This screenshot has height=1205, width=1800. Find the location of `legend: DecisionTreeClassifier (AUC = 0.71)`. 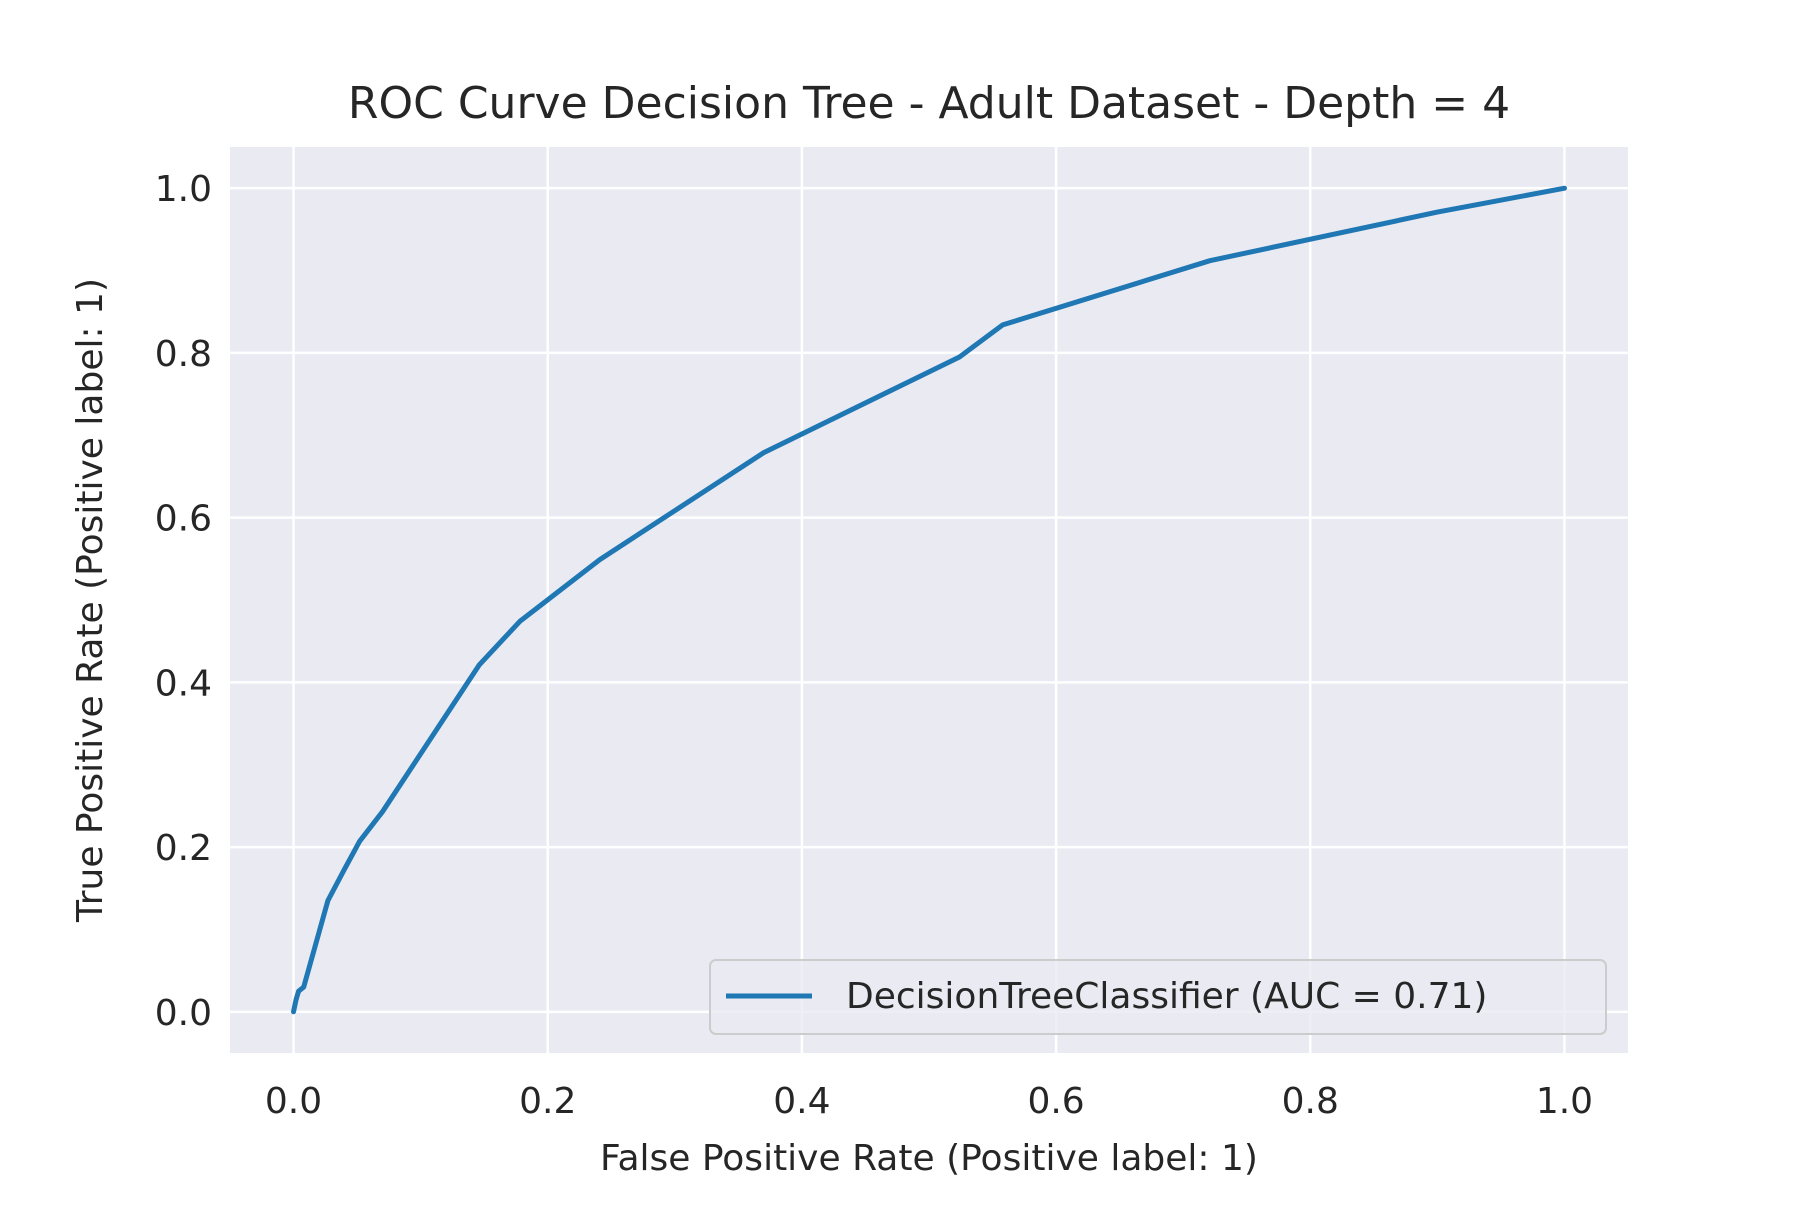

legend: DecisionTreeClassifier (AUC = 0.71) is located at coordinates (1158, 997).